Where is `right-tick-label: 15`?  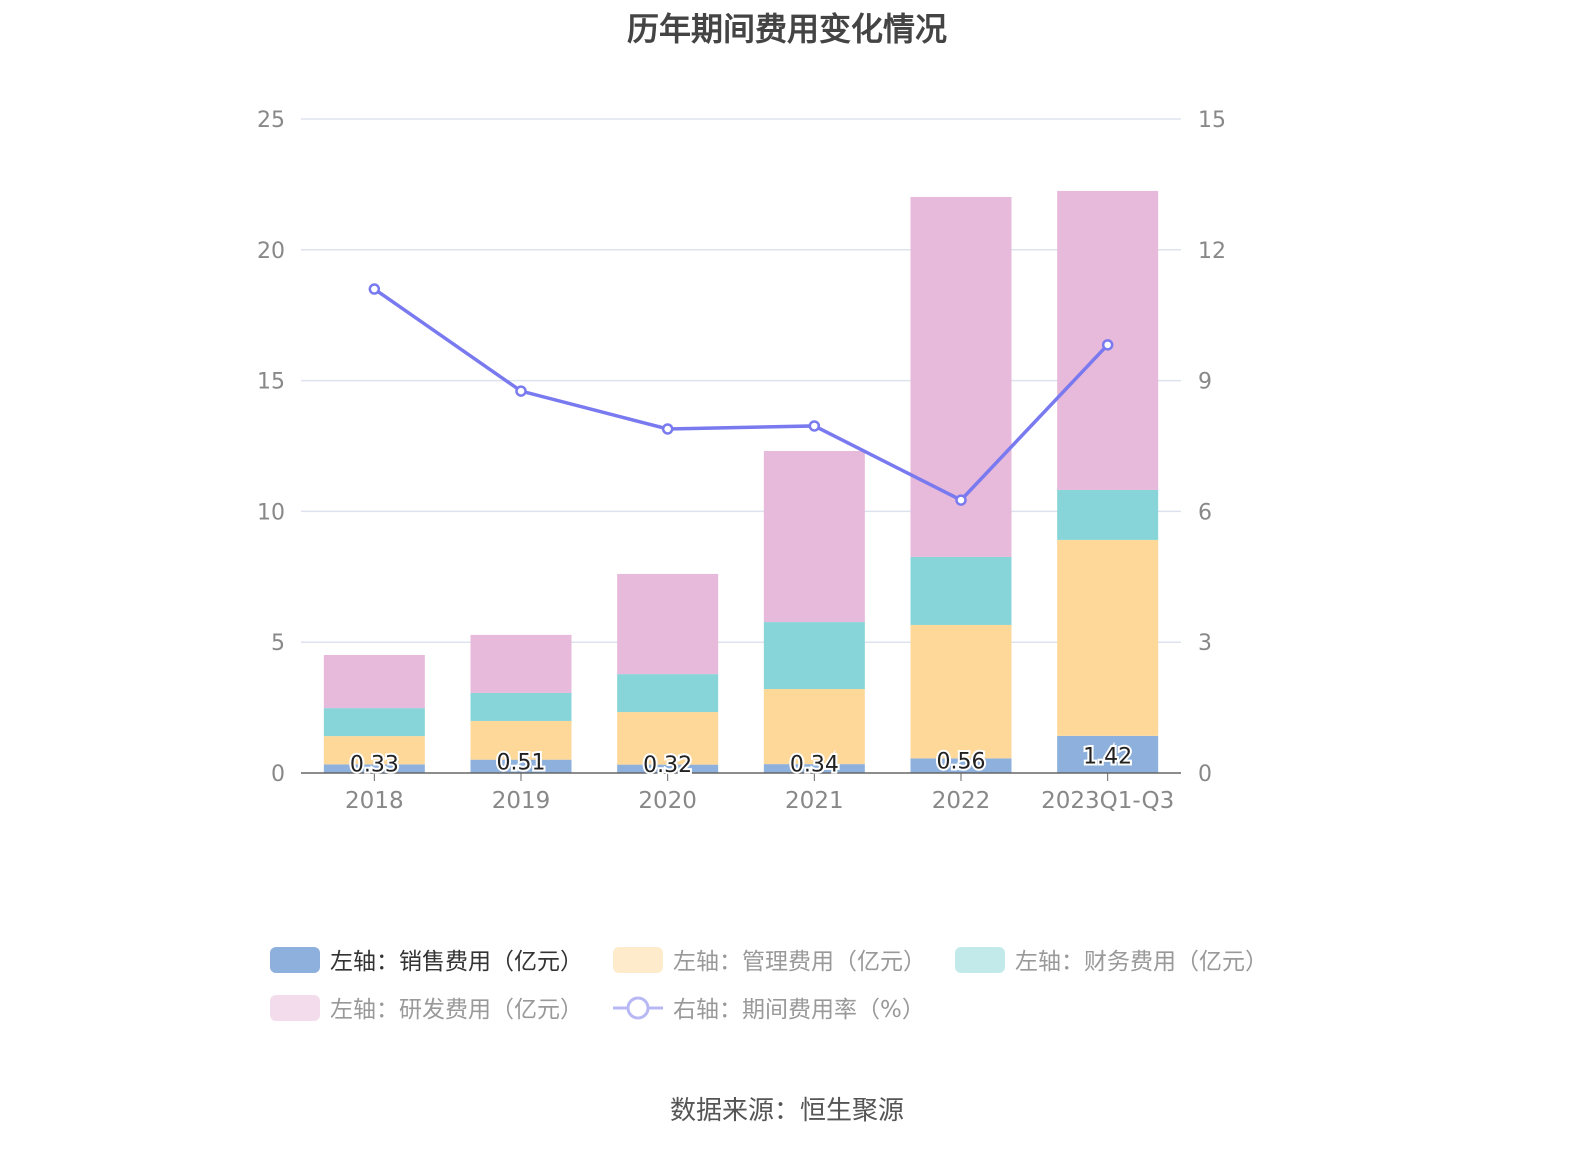
right-tick-label: 15 is located at coordinates (1212, 120).